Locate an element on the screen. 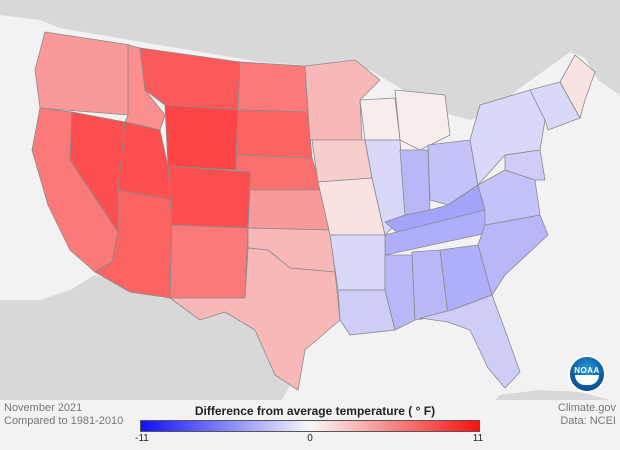 Image resolution: width=620 pixels, height=450 pixels. region-indiana is located at coordinates (415, 182).